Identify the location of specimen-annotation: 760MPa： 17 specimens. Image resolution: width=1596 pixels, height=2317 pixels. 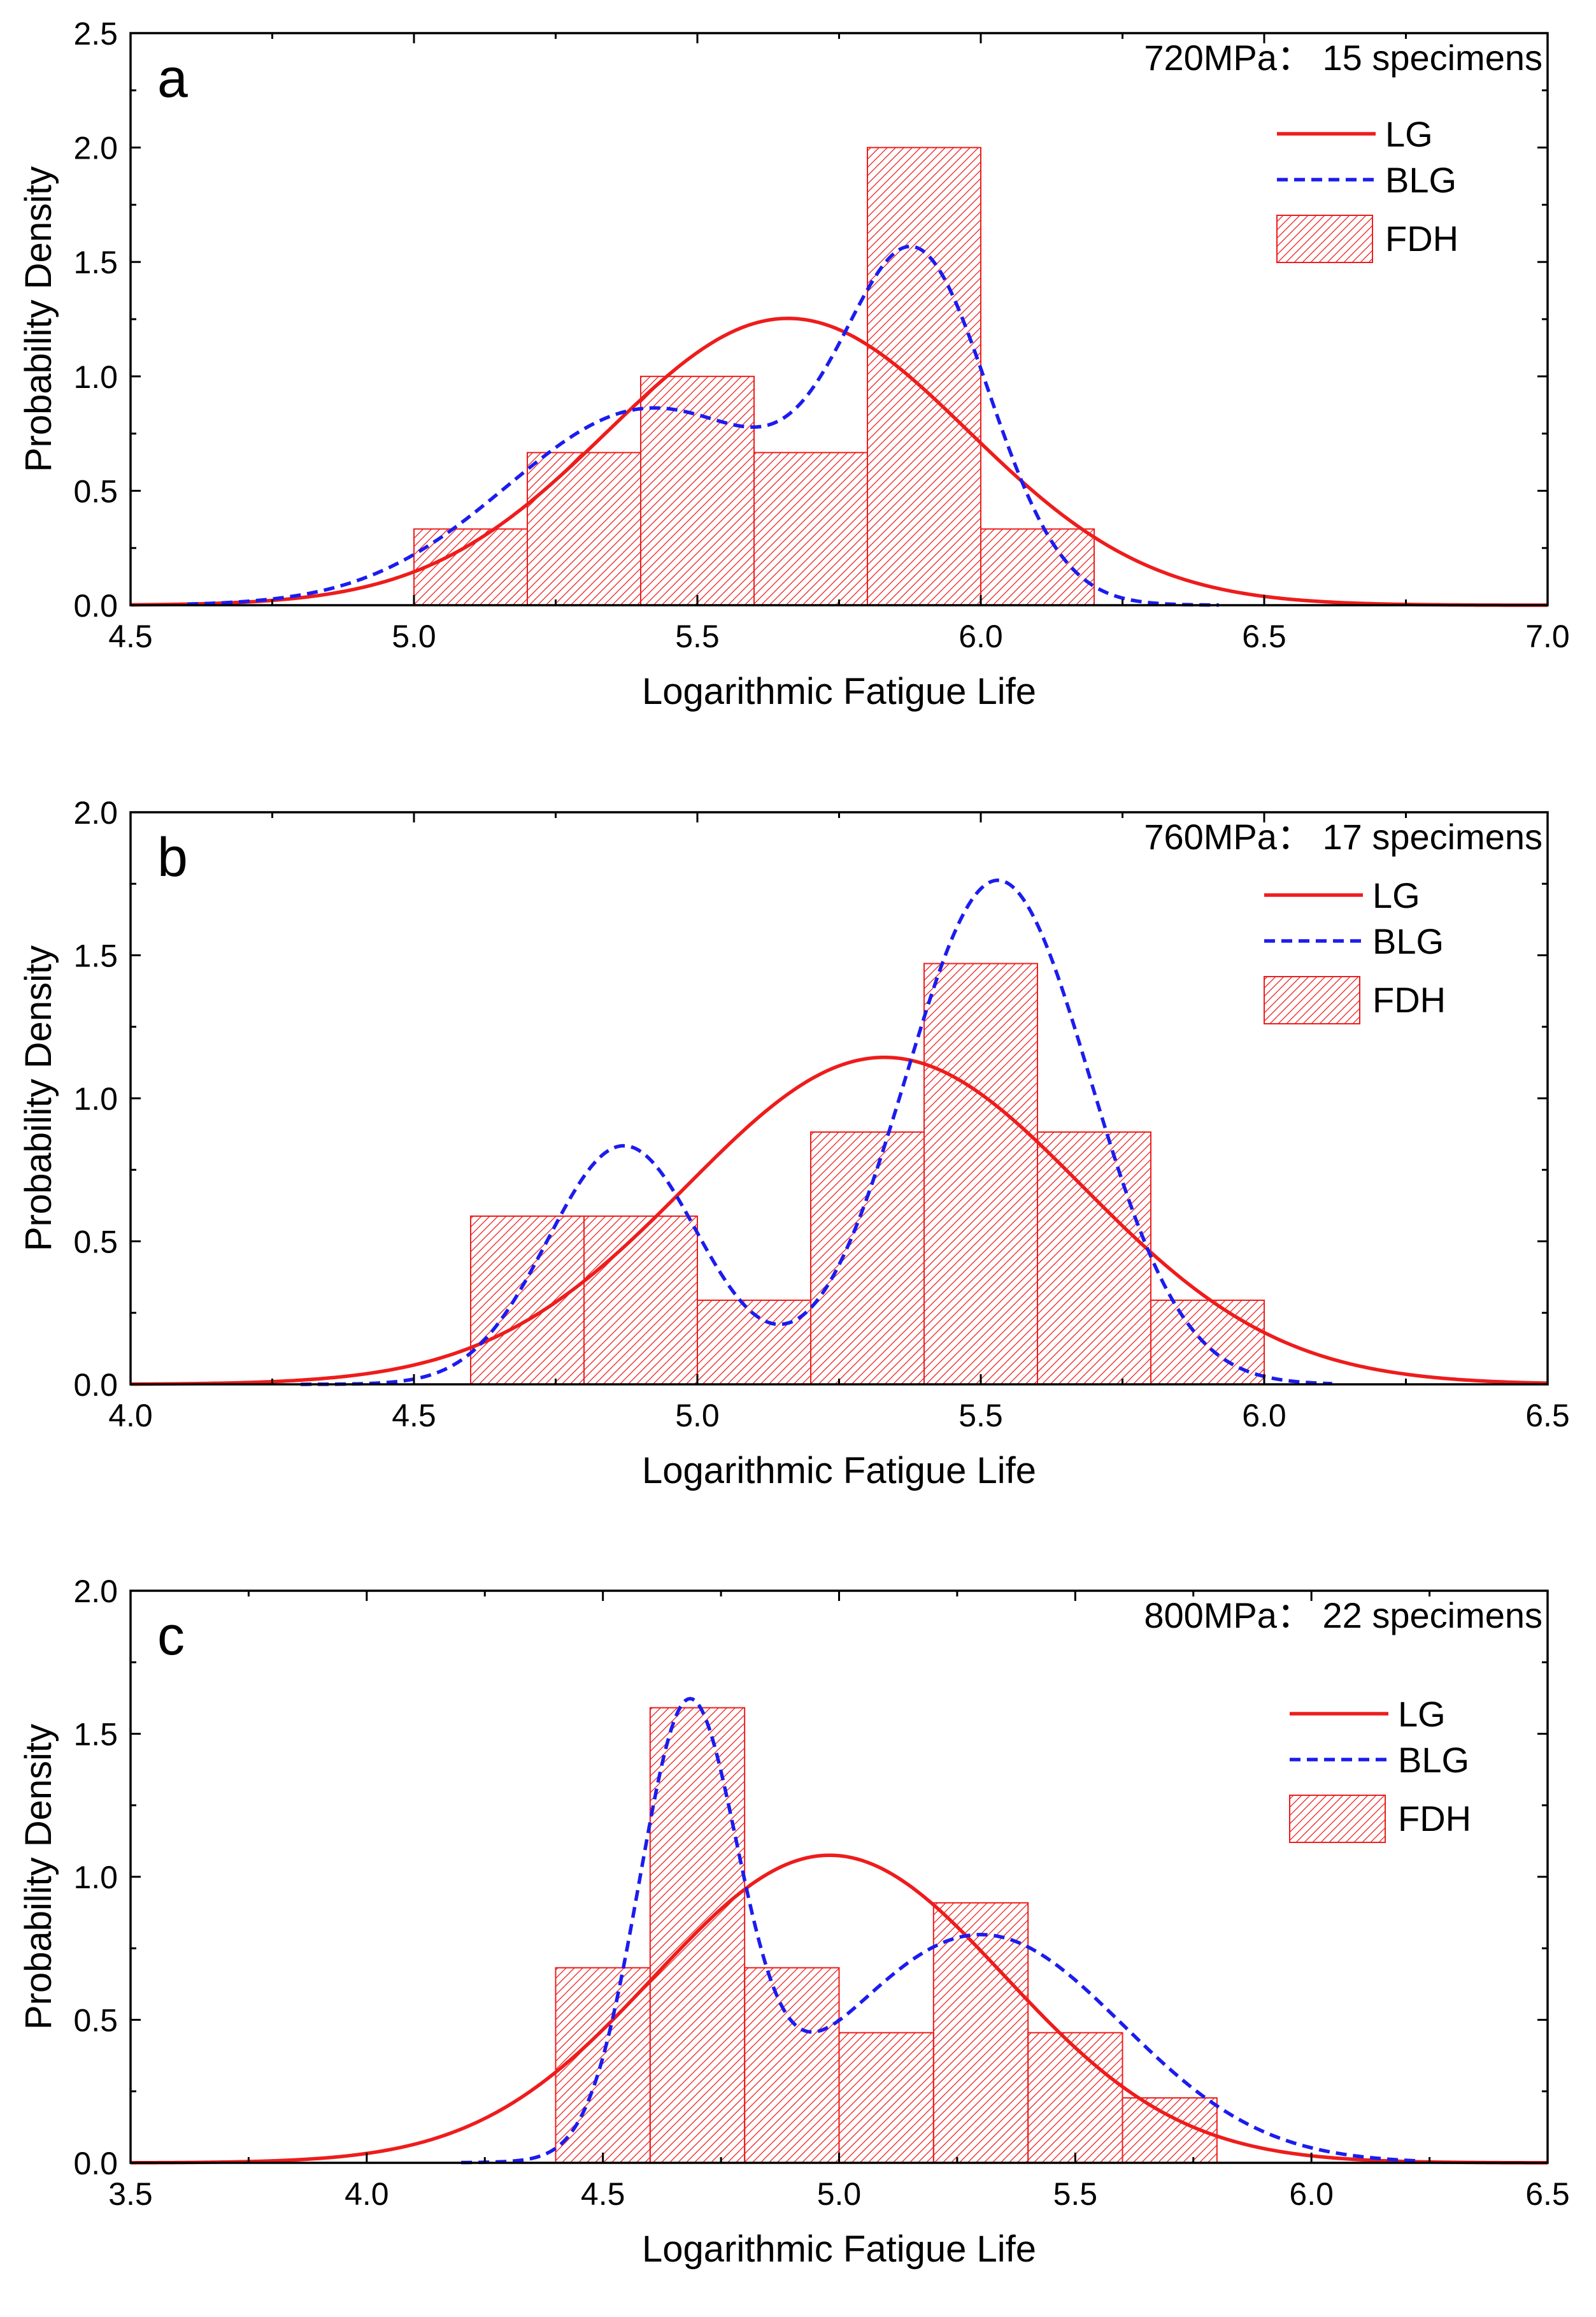
(1343, 837).